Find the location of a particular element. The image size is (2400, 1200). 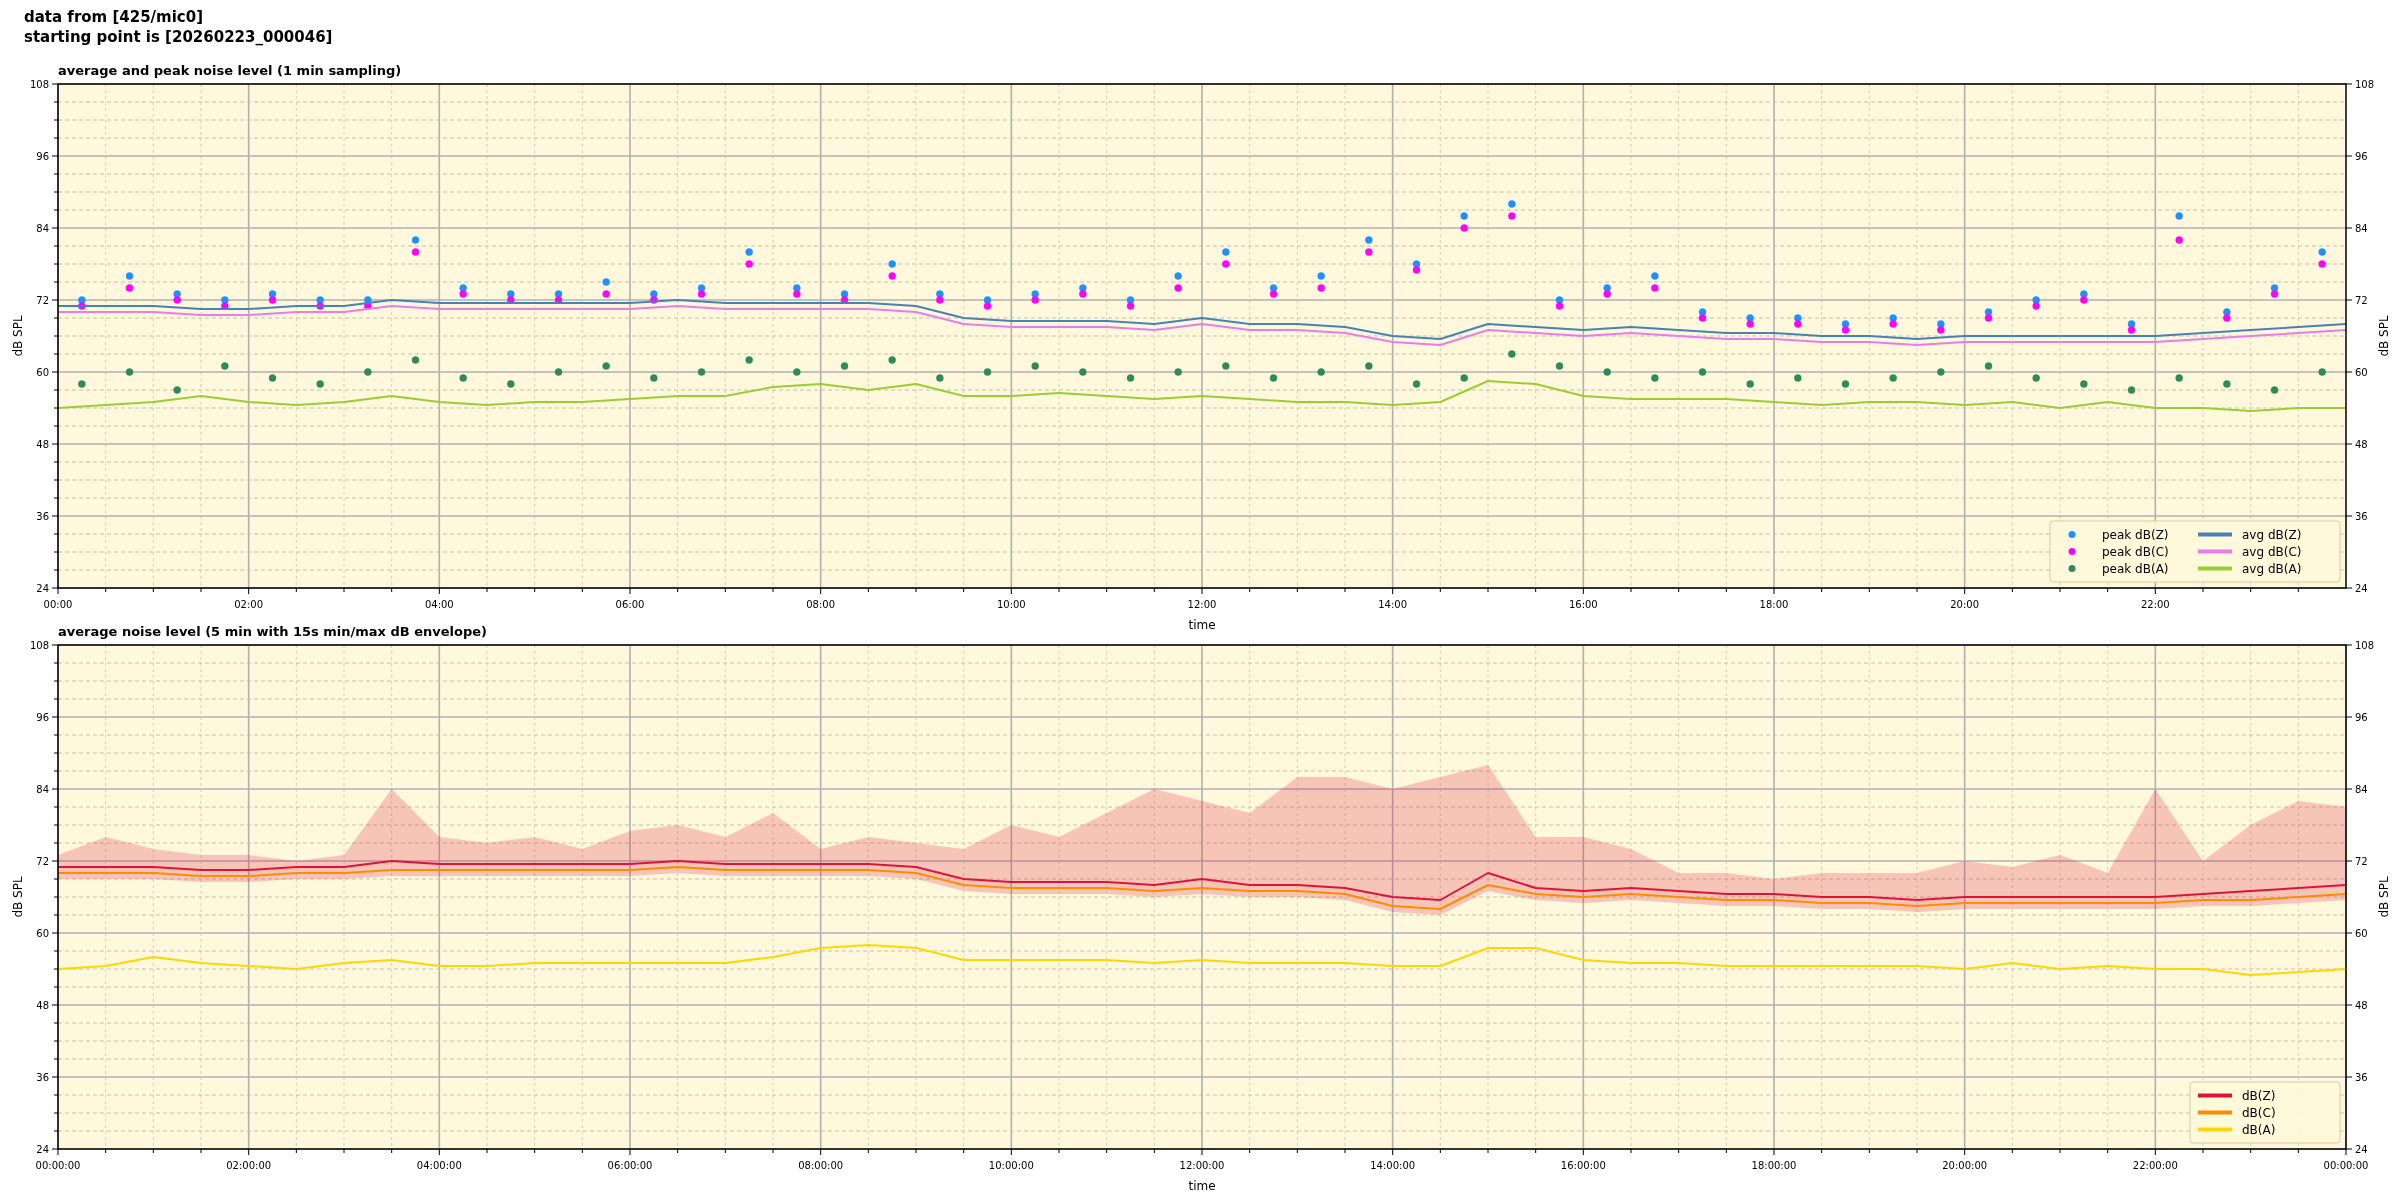

x-tick-label: 10:00 is located at coordinates (1011, 604).